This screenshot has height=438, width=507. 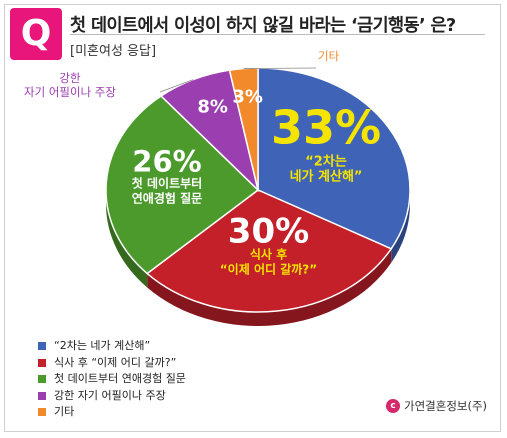 I want to click on legend-item: 첫 데이트부터 연애경험 질문, so click(x=112, y=379).